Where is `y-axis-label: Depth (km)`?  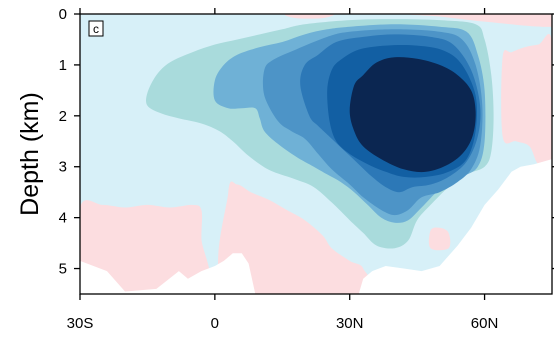 y-axis-label: Depth (km) is located at coordinates (30, 154).